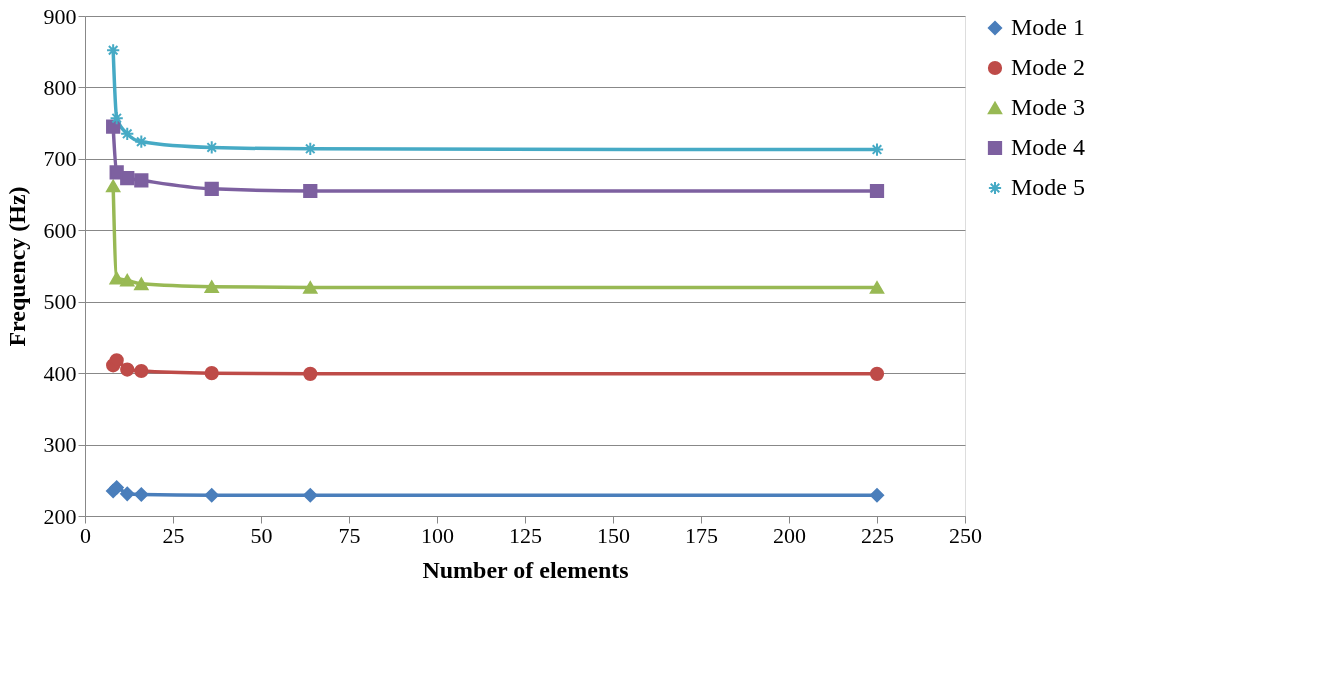 Image resolution: width=1342 pixels, height=680 pixels. I want to click on y-axis-title: Frequency (Hz), so click(16, 266).